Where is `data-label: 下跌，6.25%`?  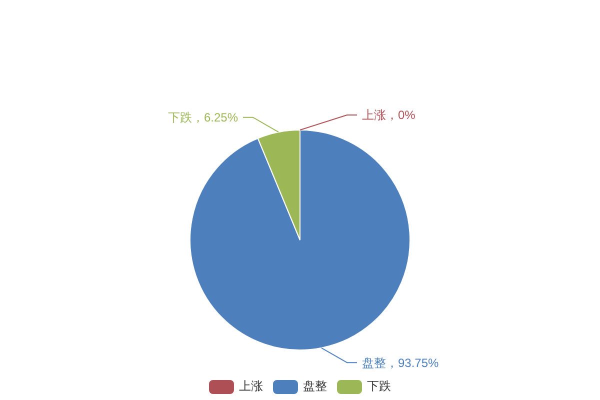 data-label: 下跌，6.25% is located at coordinates (203, 117).